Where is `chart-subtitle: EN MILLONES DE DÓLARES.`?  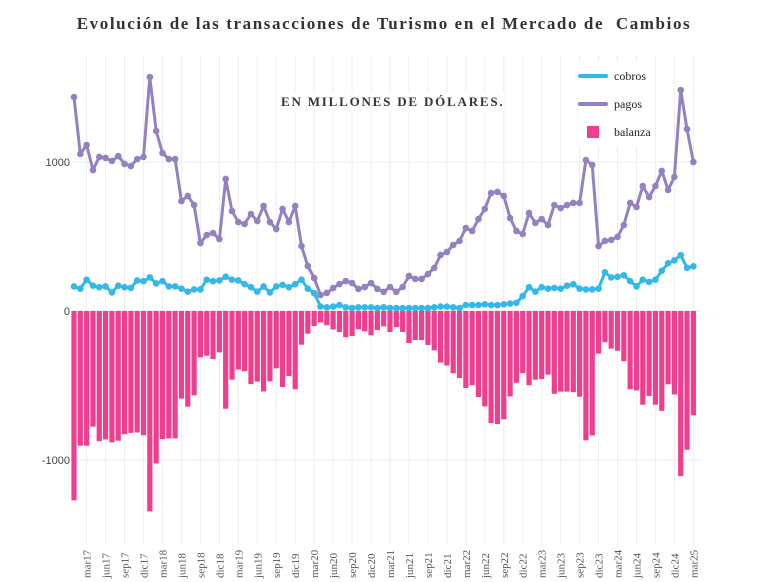
chart-subtitle: EN MILLONES DE DÓLARES. is located at coordinates (393, 102).